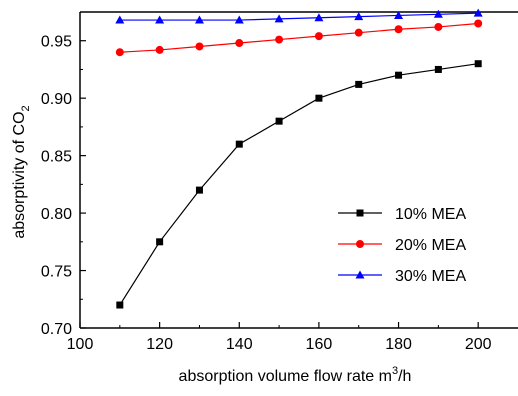 The height and width of the screenshot is (396, 518). Describe the element at coordinates (430, 276) in the screenshot. I see `legend-label: 30% MEA` at that location.